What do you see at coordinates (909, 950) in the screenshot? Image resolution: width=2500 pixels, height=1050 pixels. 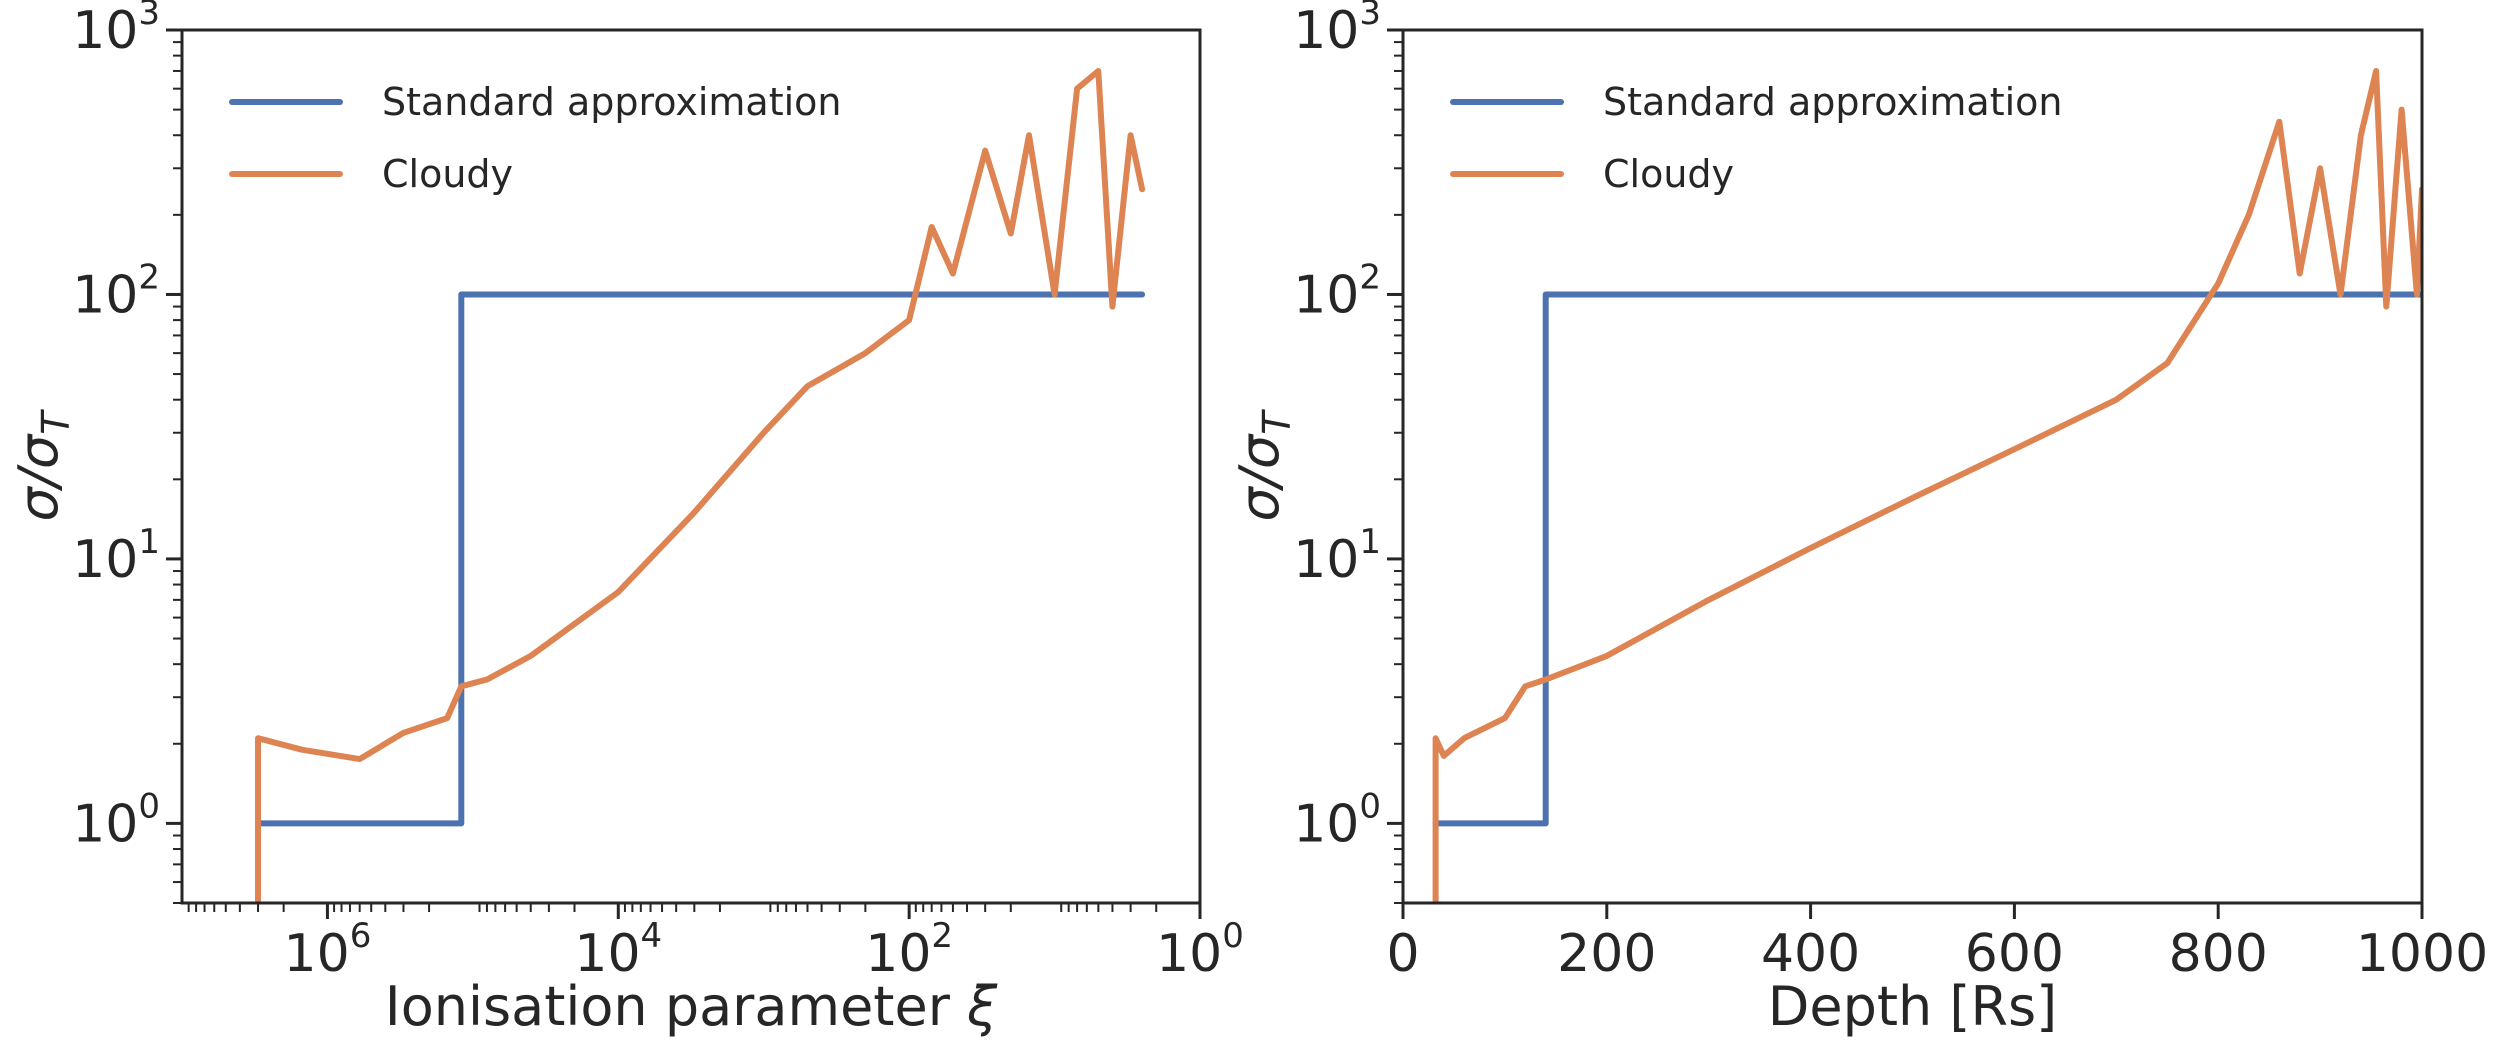 I see `x-tick-label: 10²` at bounding box center [909, 950].